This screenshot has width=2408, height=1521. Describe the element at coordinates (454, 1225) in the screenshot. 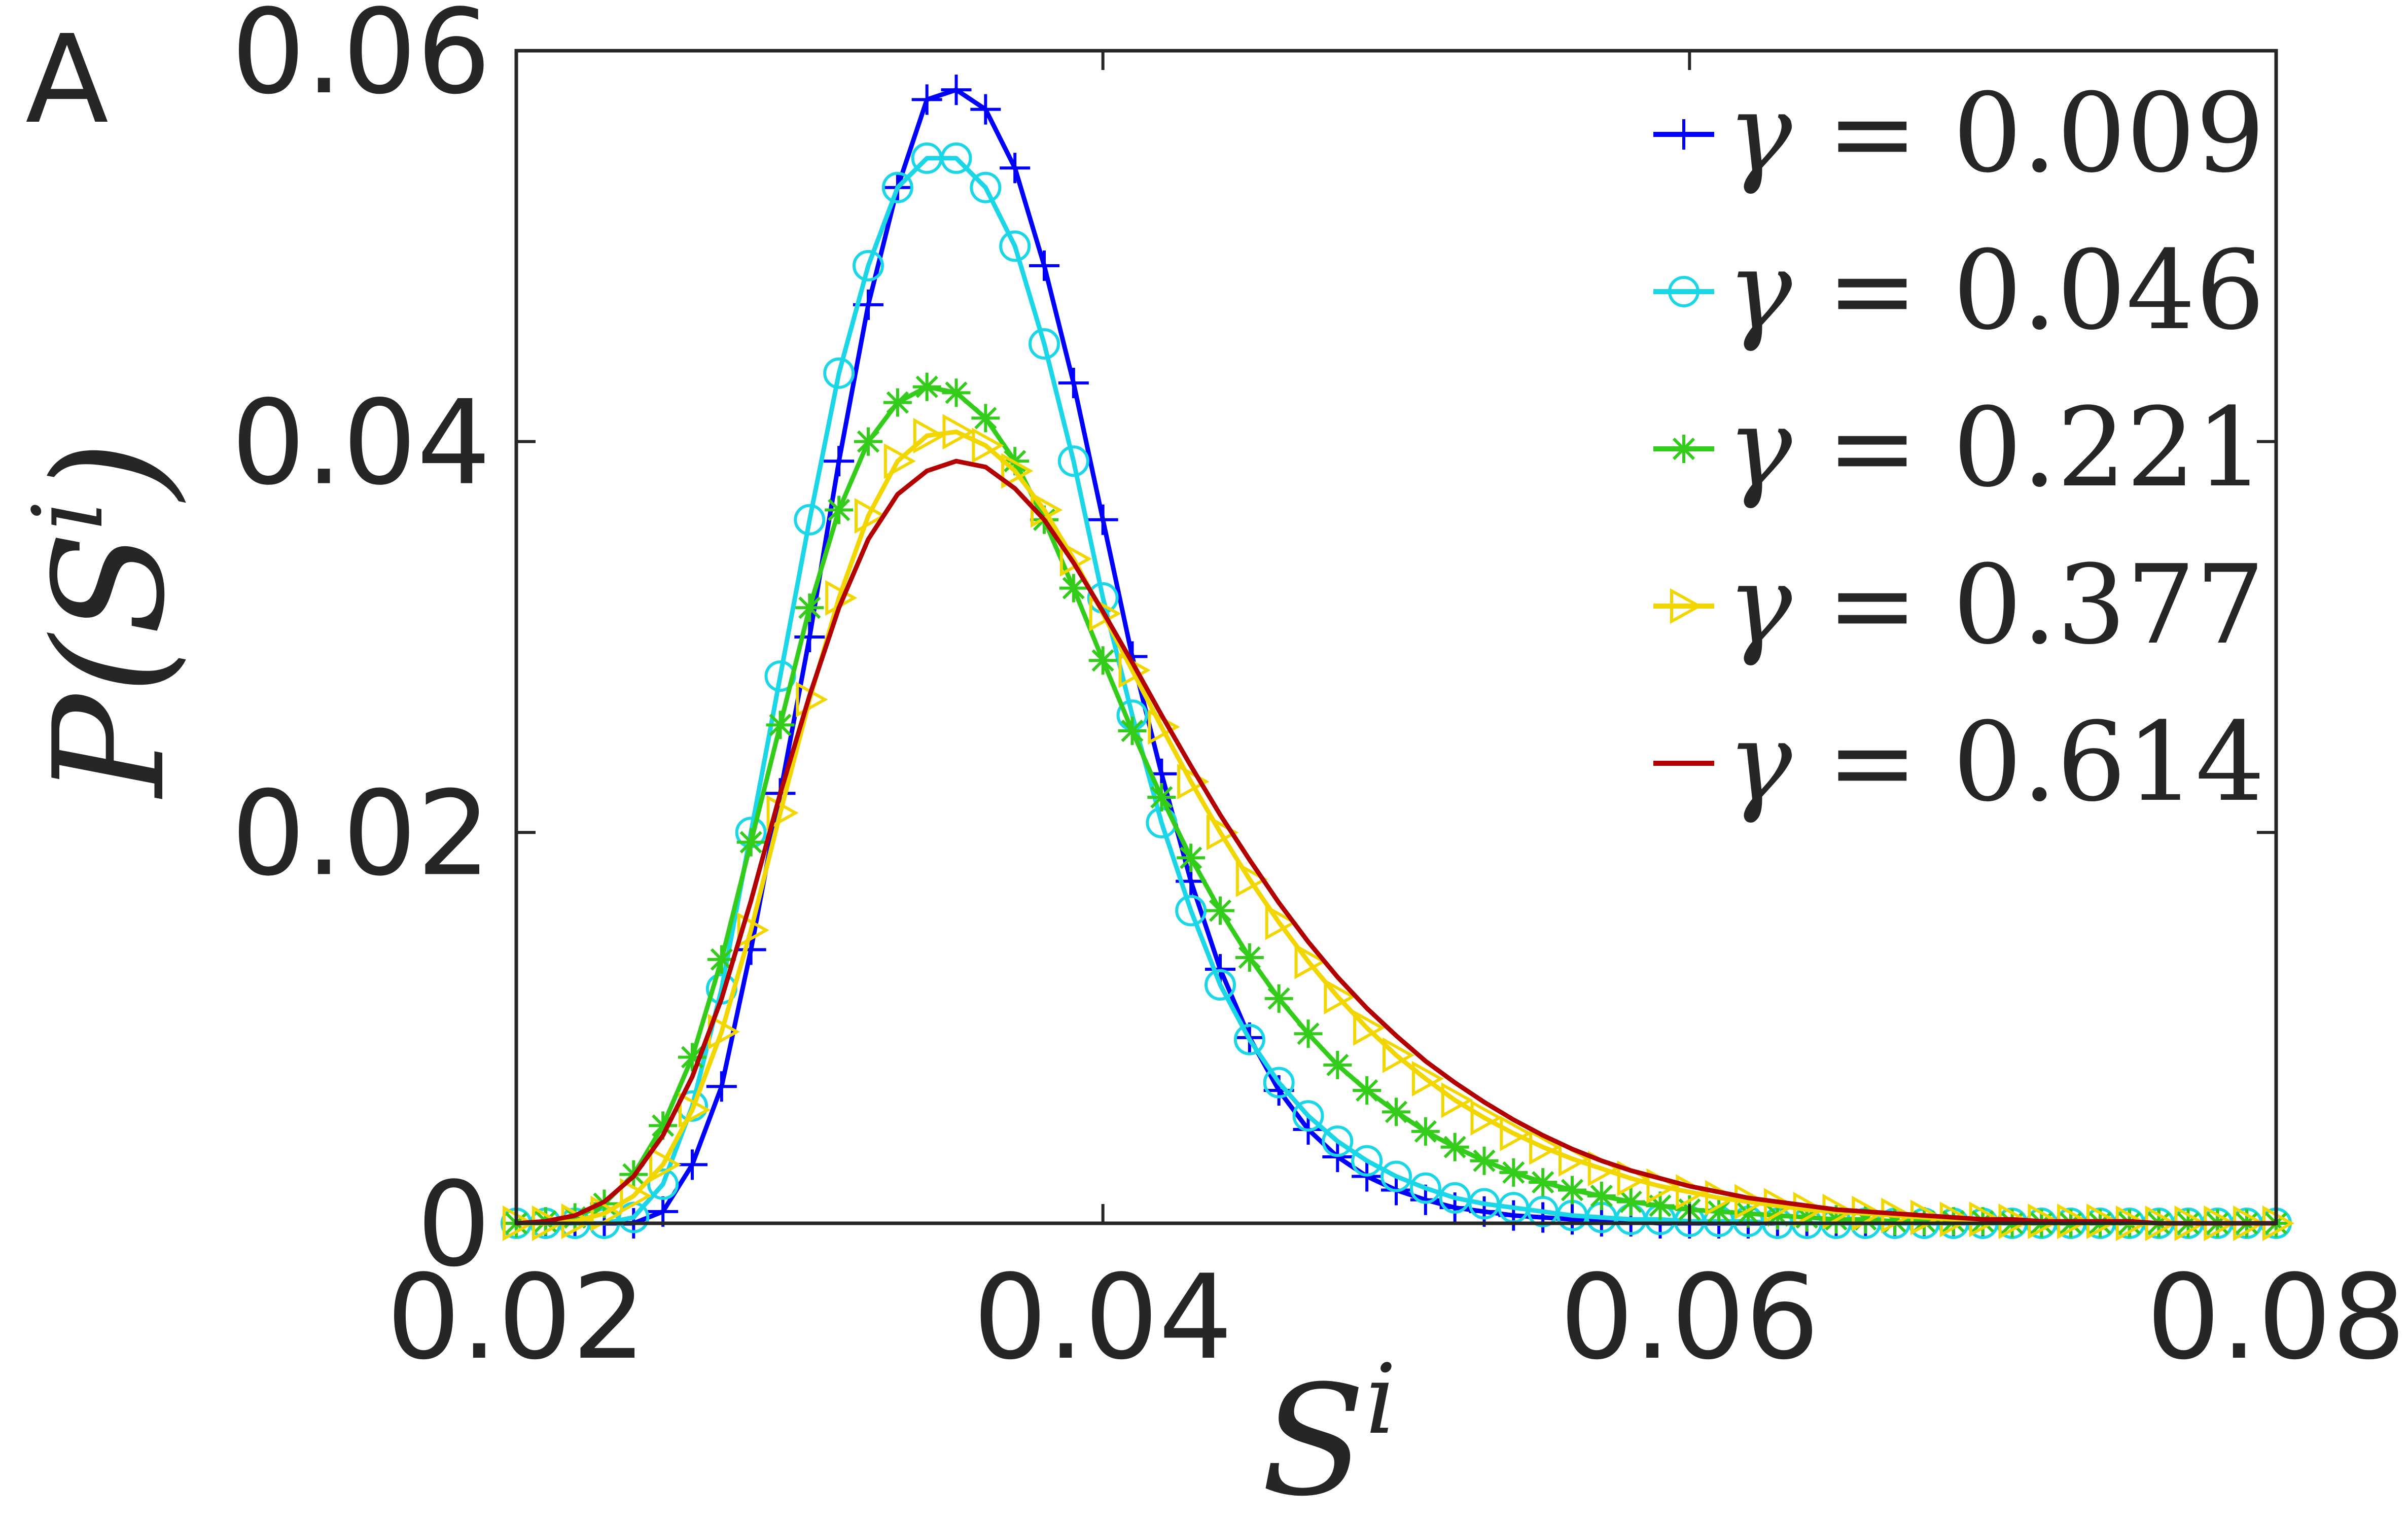

I see `y-tick-label: 0` at that location.